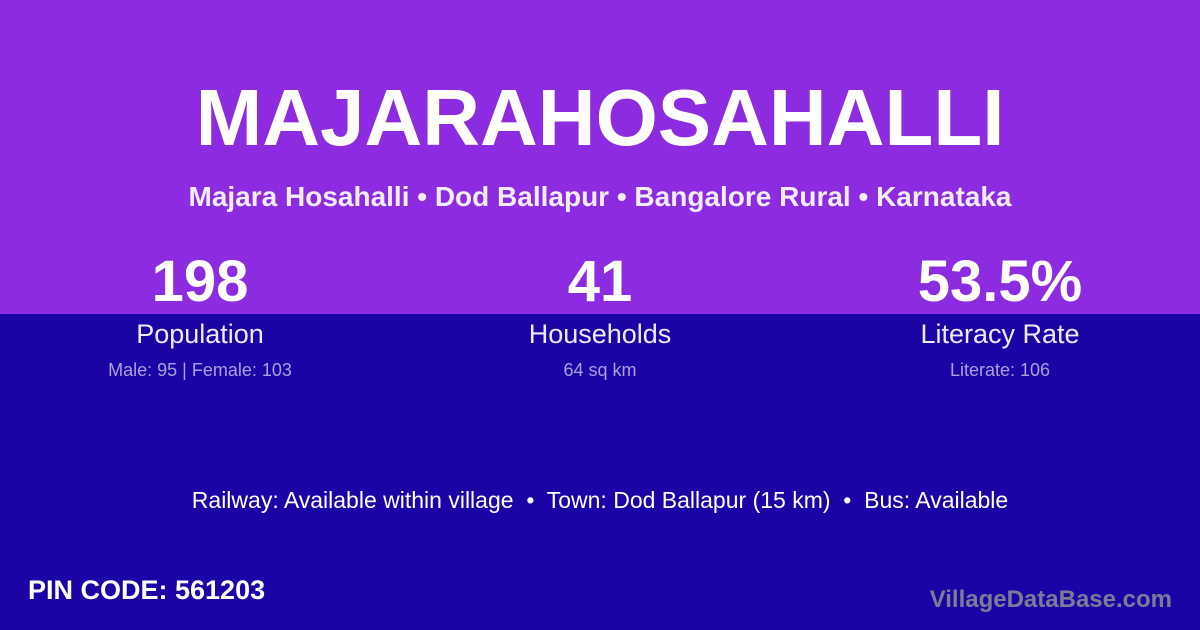  I want to click on stat-literacy-rate: 53.5% Literacy Rate Literate: 106, so click(1000, 316).